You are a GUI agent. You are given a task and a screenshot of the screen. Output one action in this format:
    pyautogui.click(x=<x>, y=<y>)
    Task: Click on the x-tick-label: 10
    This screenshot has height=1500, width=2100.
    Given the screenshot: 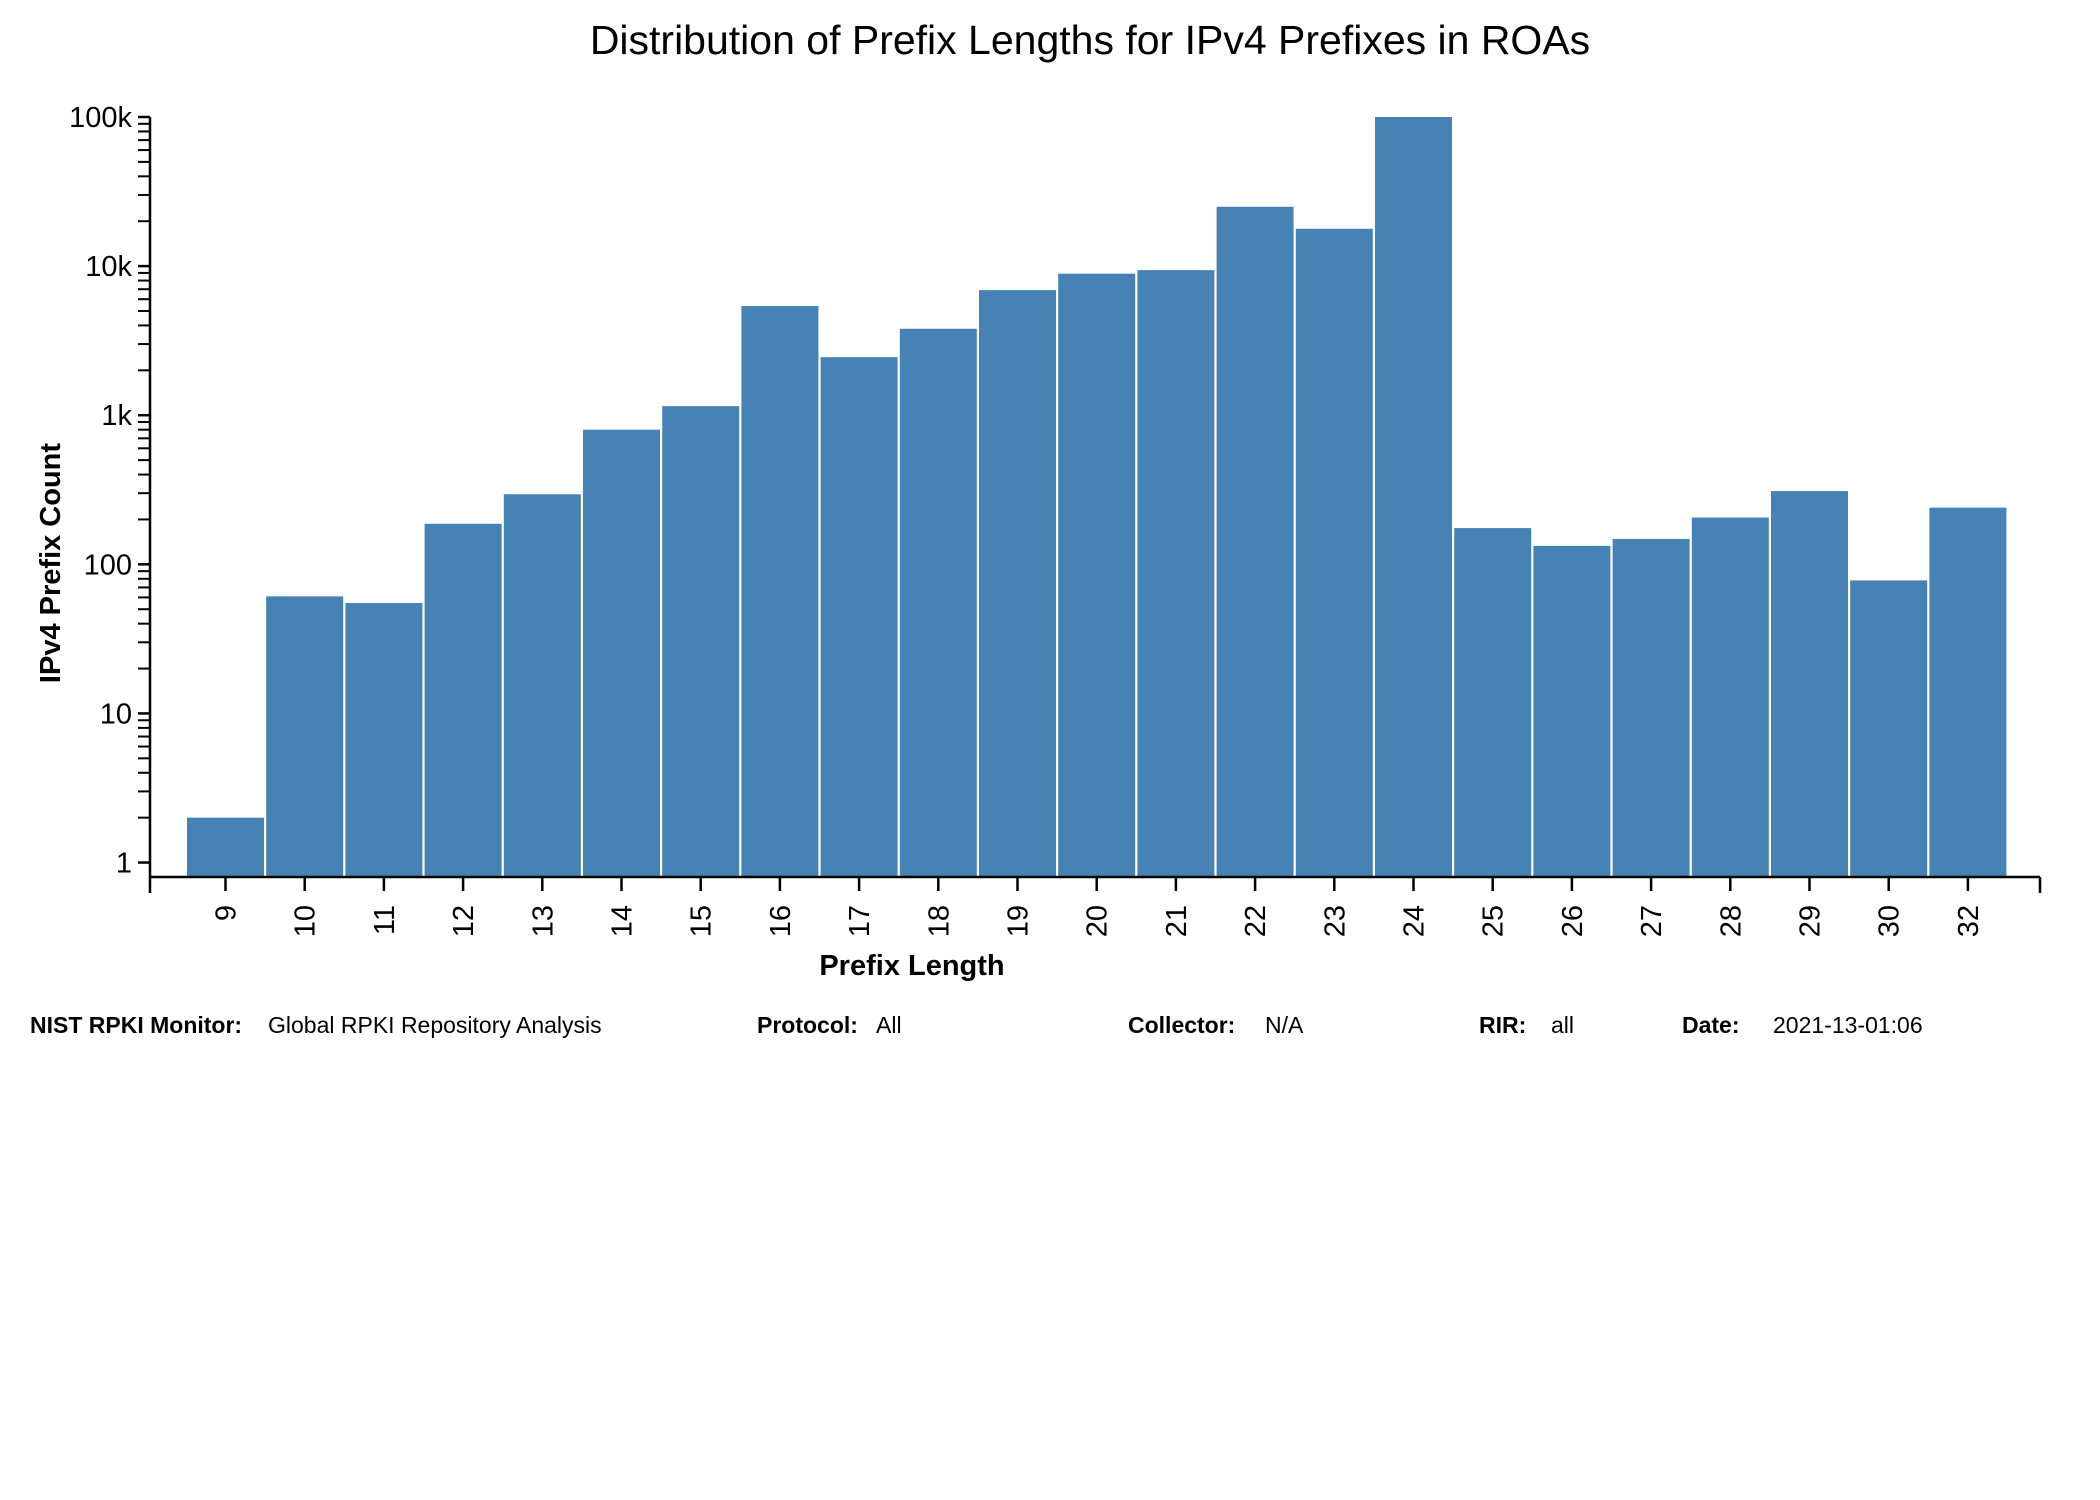 What is the action you would take?
    pyautogui.click(x=306, y=921)
    